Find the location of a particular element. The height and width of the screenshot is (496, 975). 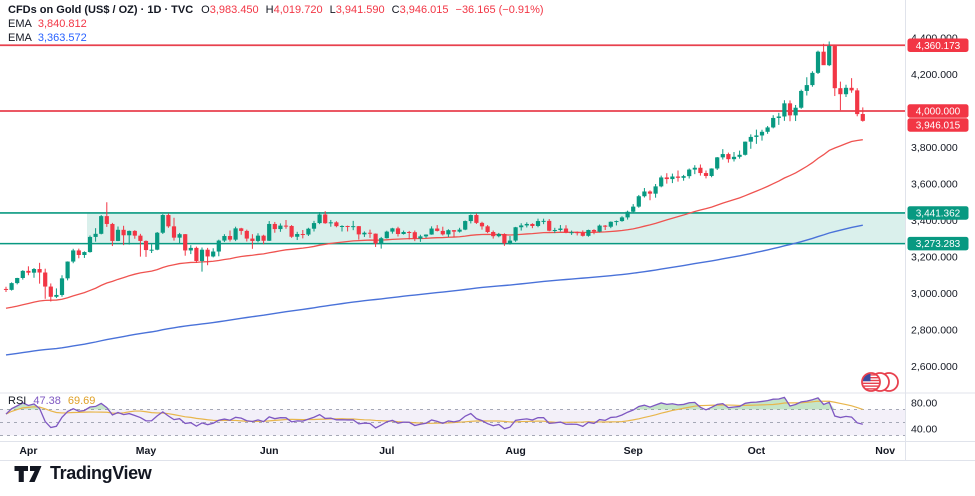

svg-text: 3,946.015 is located at coordinates (938, 126).